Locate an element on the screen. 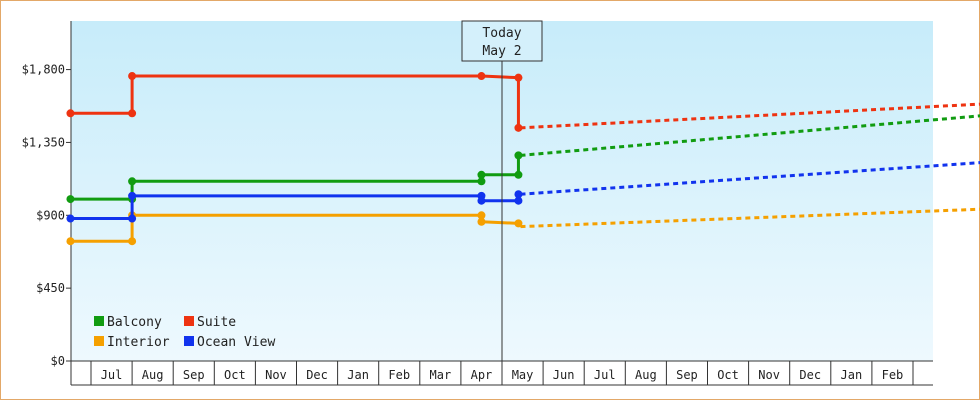 This screenshot has width=980, height=401. legend-label-ocean-view: Ocean View is located at coordinates (236, 342).